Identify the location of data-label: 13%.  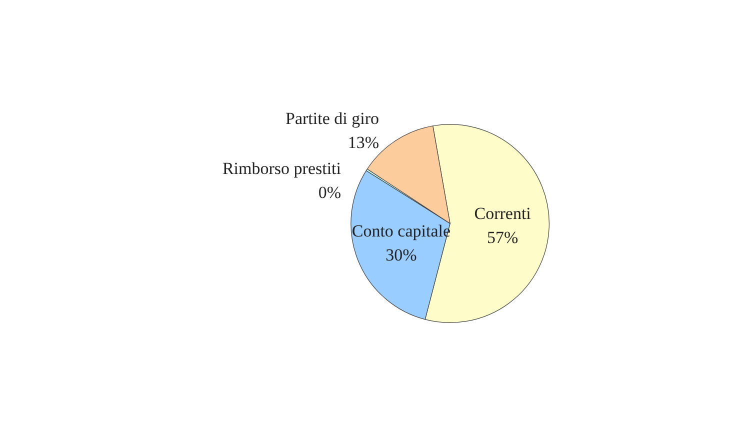
(363, 142).